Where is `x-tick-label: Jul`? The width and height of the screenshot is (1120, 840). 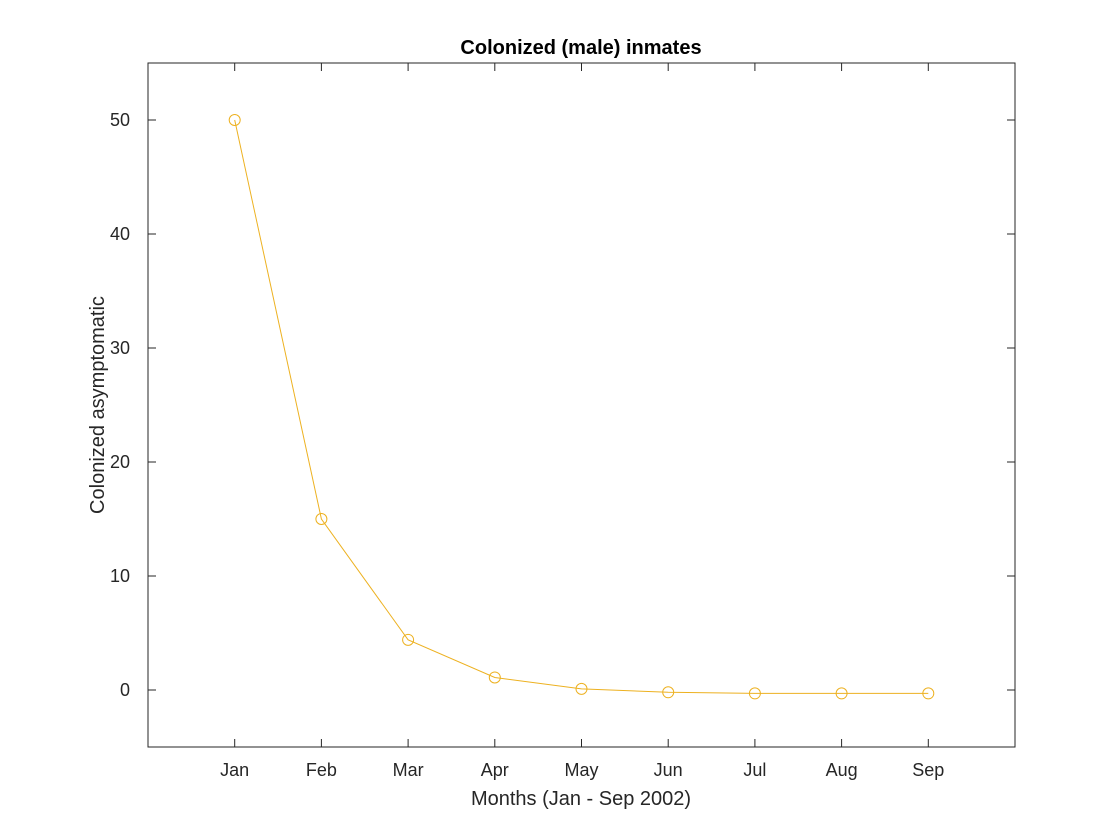 x-tick-label: Jul is located at coordinates (754, 770).